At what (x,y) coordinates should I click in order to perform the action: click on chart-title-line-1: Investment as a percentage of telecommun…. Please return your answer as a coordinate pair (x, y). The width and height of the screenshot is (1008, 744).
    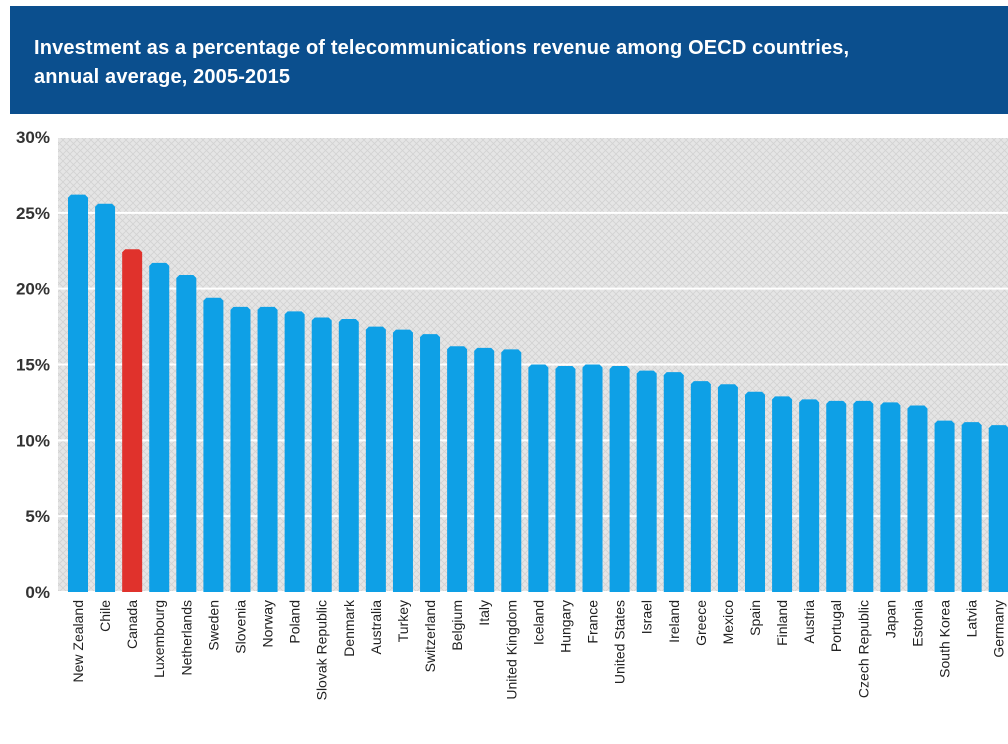
    Looking at the image, I should click on (442, 48).